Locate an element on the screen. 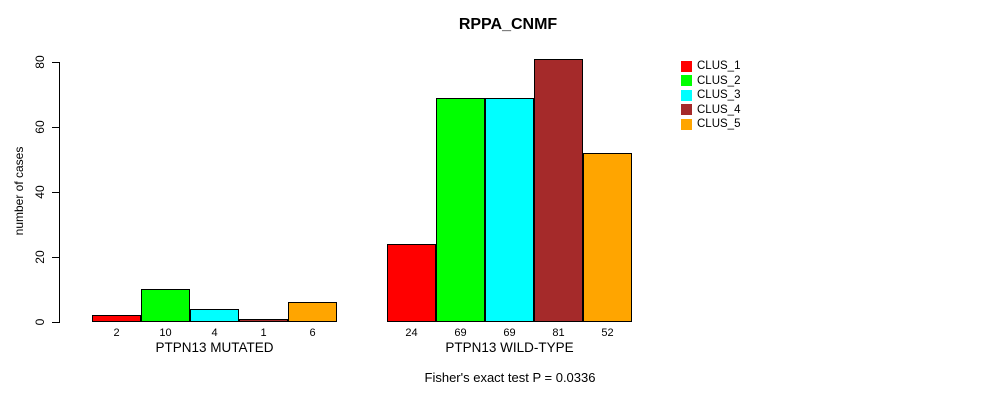 This screenshot has width=990, height=400. legend-item-clus_5: CLUS_5 is located at coordinates (710, 124).